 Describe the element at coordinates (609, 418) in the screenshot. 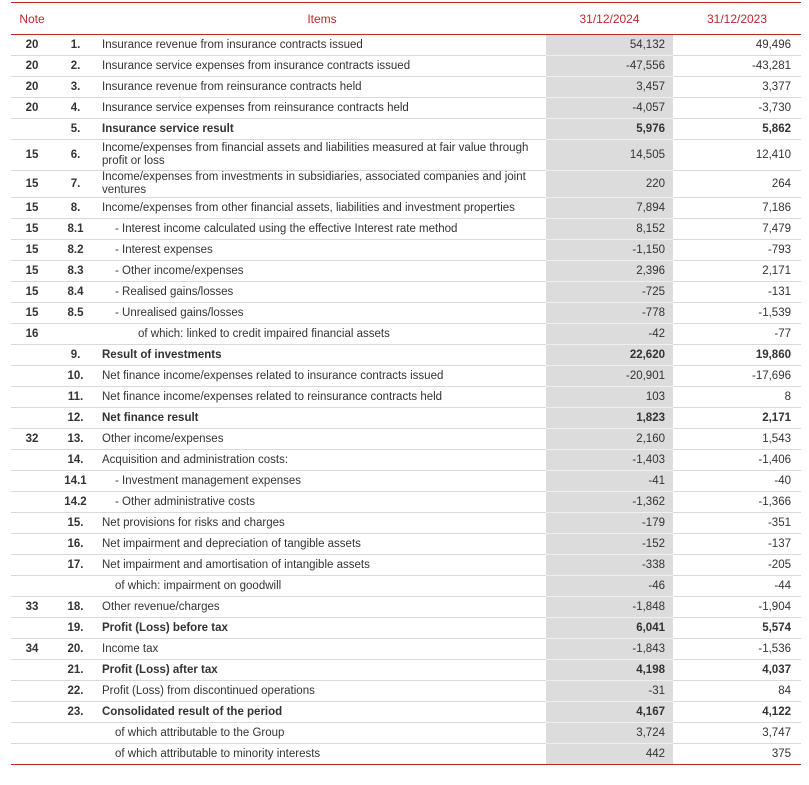

I see `row-value-2024: 1,823` at that location.